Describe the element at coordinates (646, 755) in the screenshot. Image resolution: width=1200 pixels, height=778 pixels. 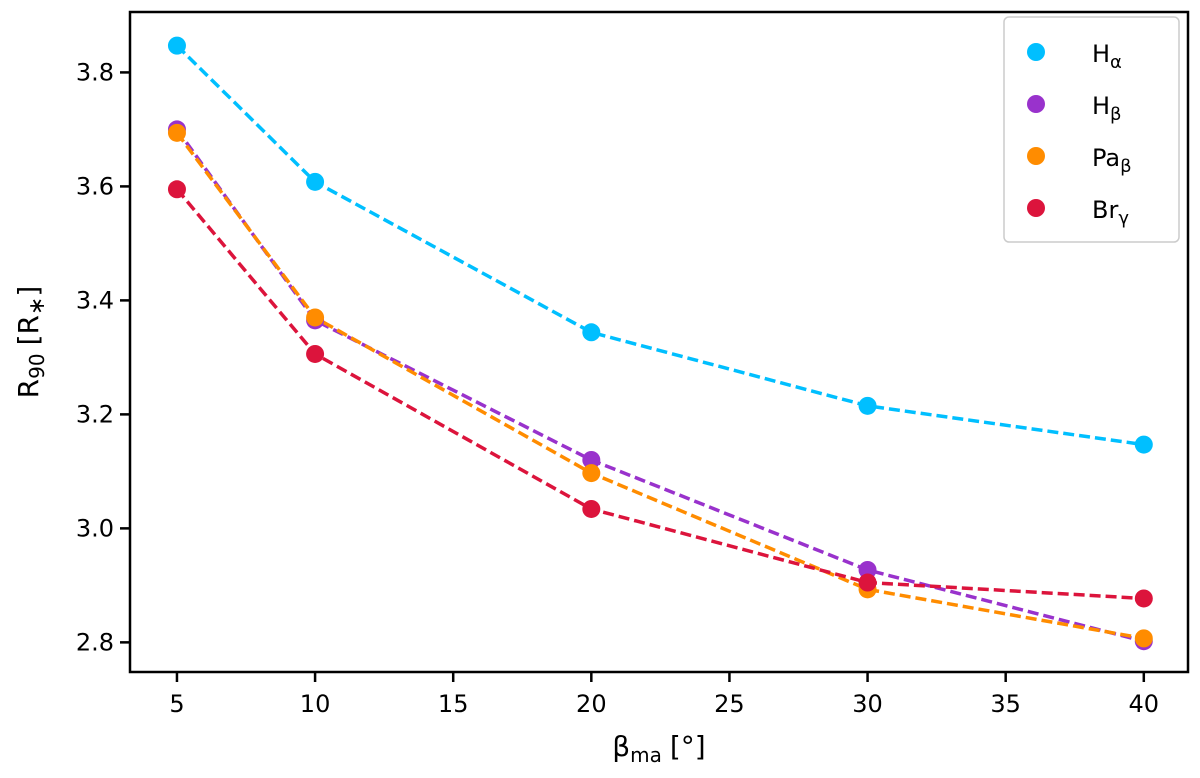
I see `x-axis-title-sub: ma` at that location.